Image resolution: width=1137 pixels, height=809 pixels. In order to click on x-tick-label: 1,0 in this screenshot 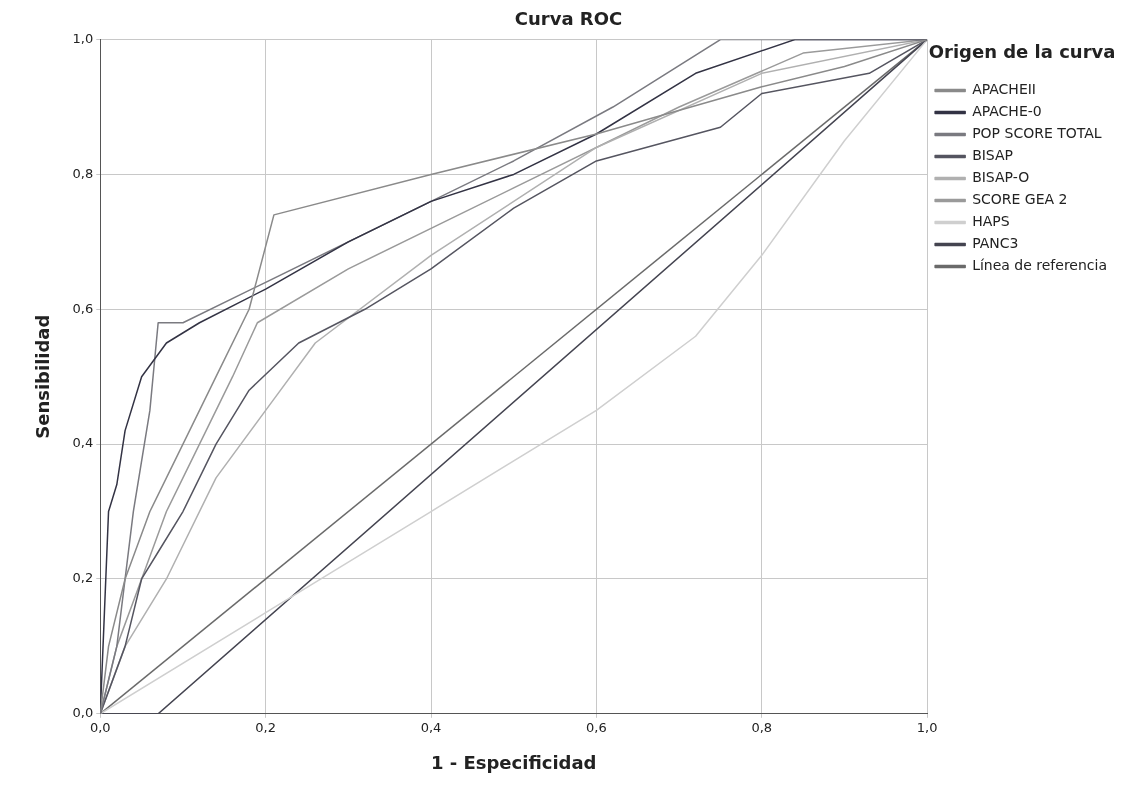, I will do `click(927, 727)`.